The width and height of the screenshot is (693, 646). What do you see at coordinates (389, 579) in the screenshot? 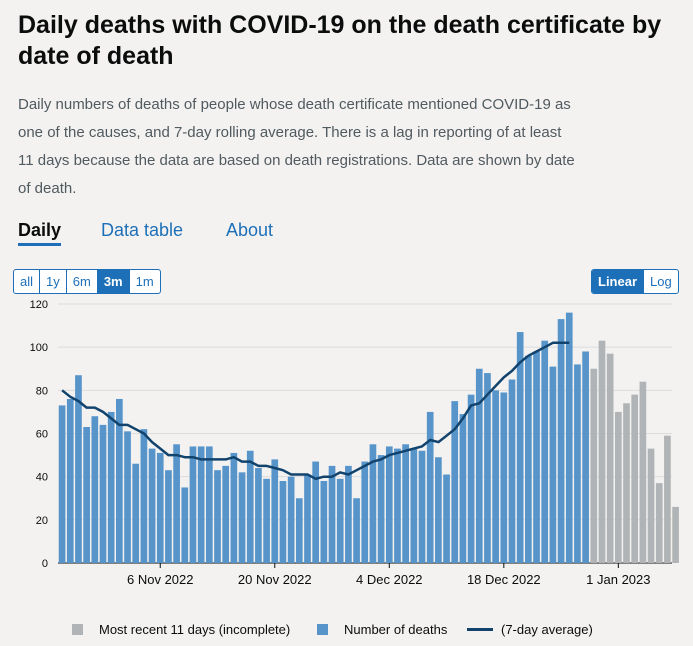
I see `x-tick-label: 4 Dec 2022` at bounding box center [389, 579].